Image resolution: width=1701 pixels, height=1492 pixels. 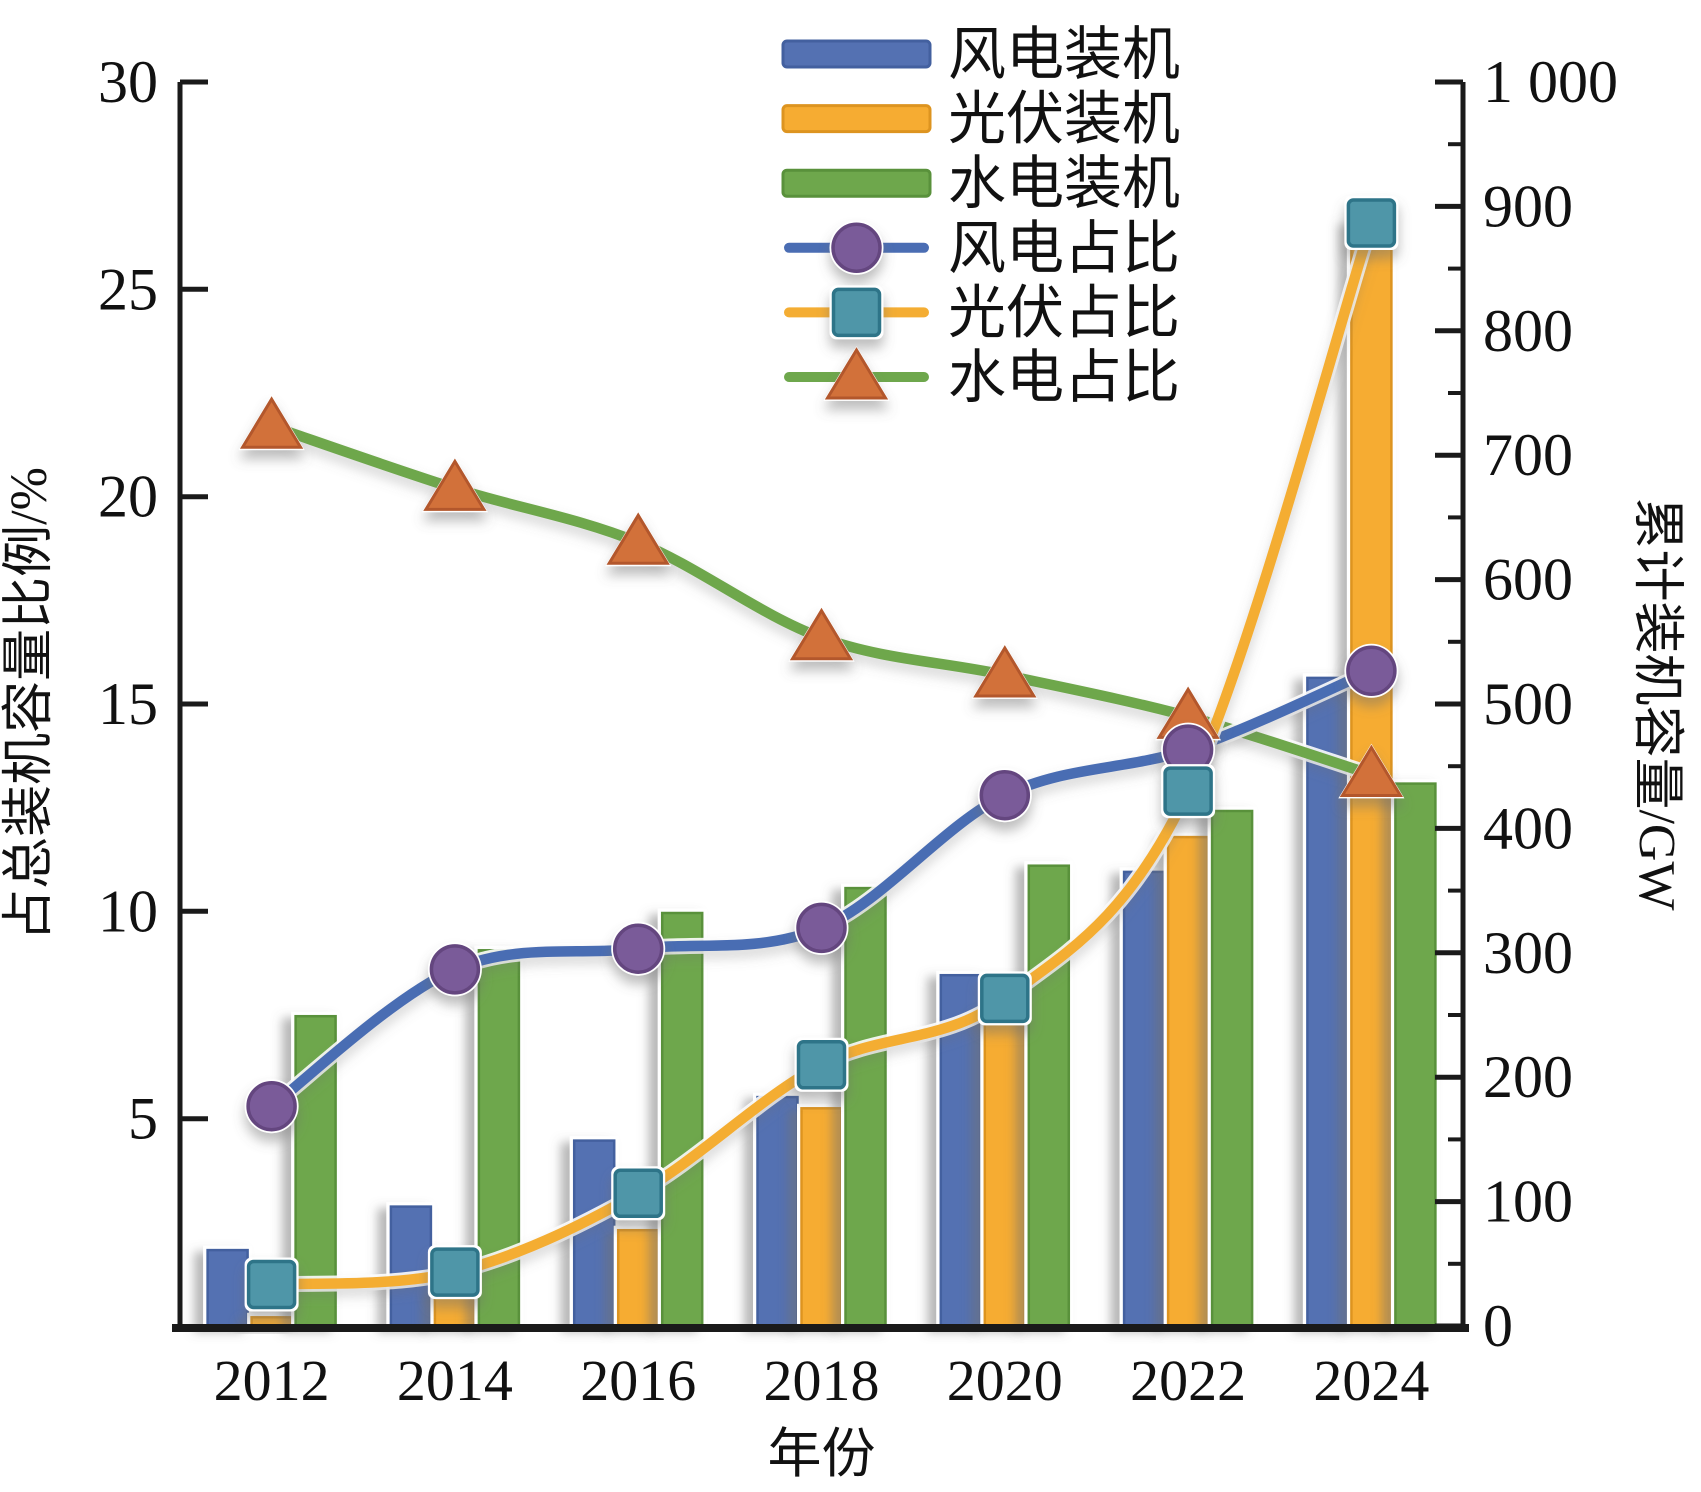 I want to click on marker-hydro-share-2016, so click(x=638, y=539).